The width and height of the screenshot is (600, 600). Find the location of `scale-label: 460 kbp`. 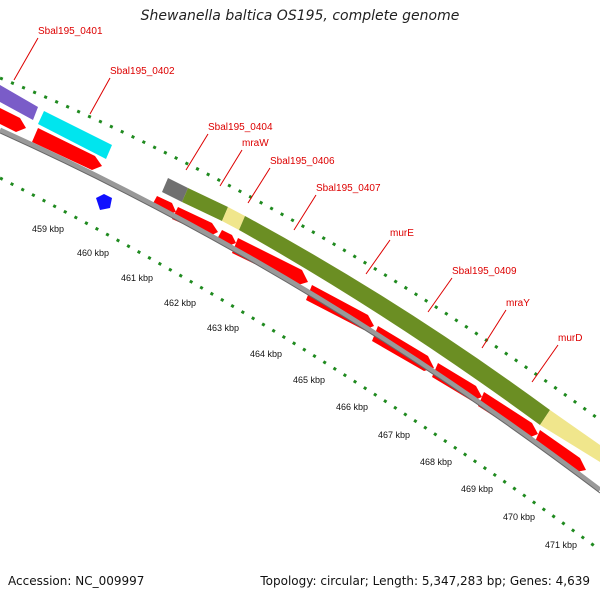

scale-label: 460 kbp is located at coordinates (93, 253).